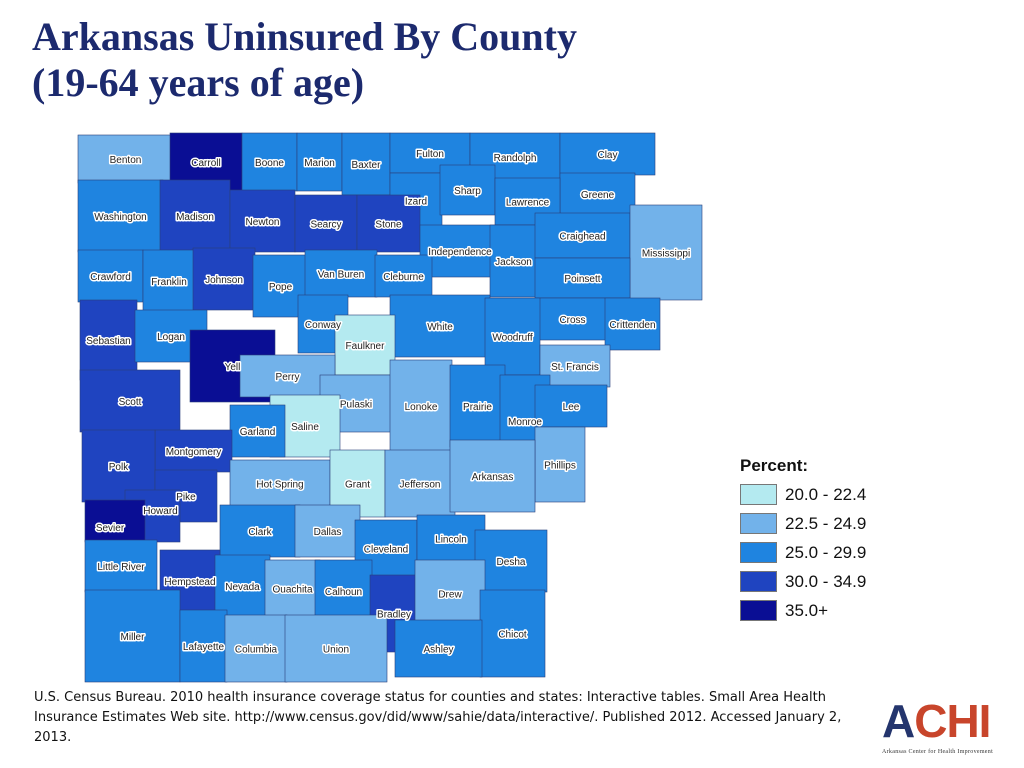 This screenshot has width=1024, height=768. I want to click on county-label-saline: Saline, so click(305, 427).